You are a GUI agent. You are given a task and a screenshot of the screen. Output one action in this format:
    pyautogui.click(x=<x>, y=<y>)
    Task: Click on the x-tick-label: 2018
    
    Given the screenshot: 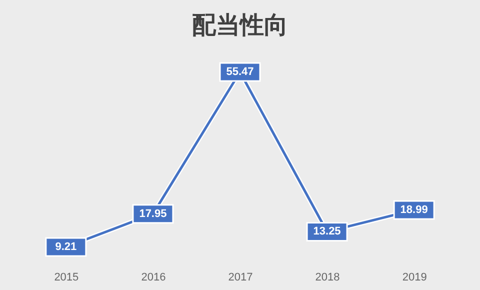 What is the action you would take?
    pyautogui.click(x=327, y=278)
    